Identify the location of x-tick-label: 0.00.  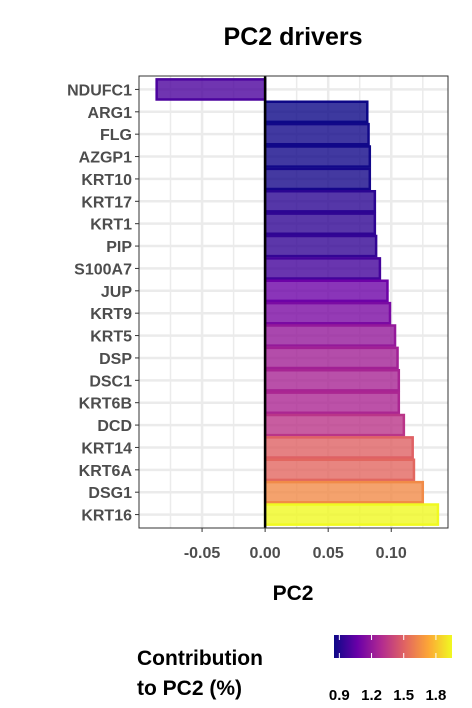
(265, 553).